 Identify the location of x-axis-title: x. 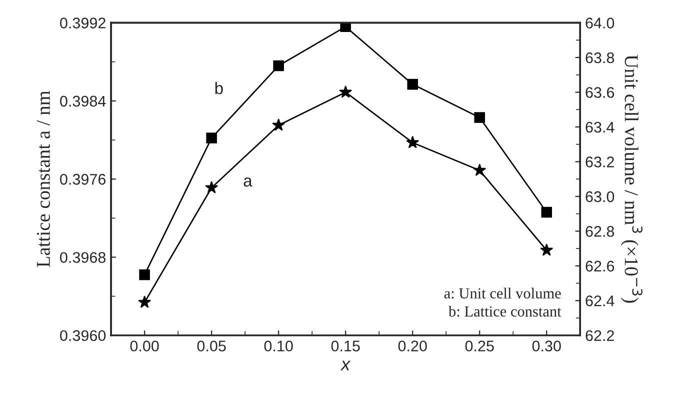
(345, 365).